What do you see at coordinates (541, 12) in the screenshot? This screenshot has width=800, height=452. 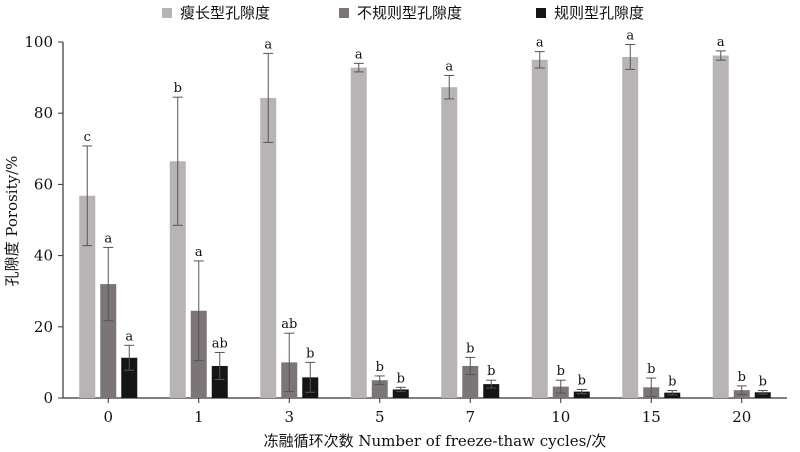 I see `legend-swatch-regular` at bounding box center [541, 12].